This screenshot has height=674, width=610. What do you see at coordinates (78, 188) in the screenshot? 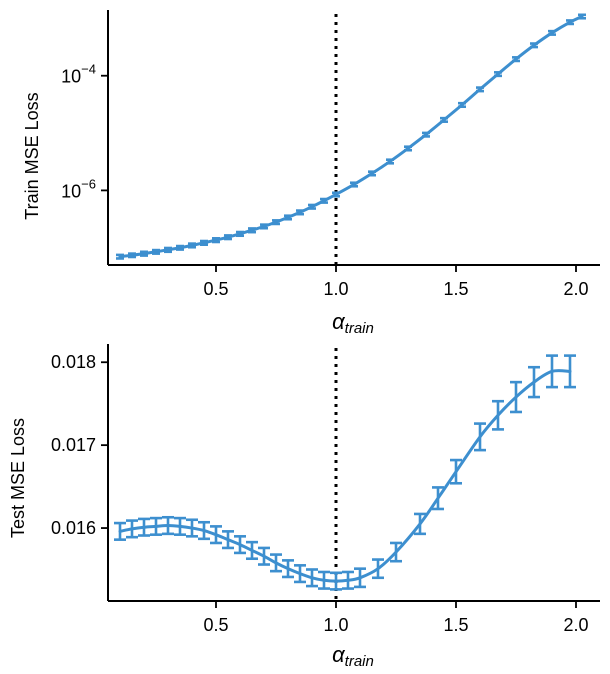
I see `train-y-tick-label: 10⁻⁶` at bounding box center [78, 188].